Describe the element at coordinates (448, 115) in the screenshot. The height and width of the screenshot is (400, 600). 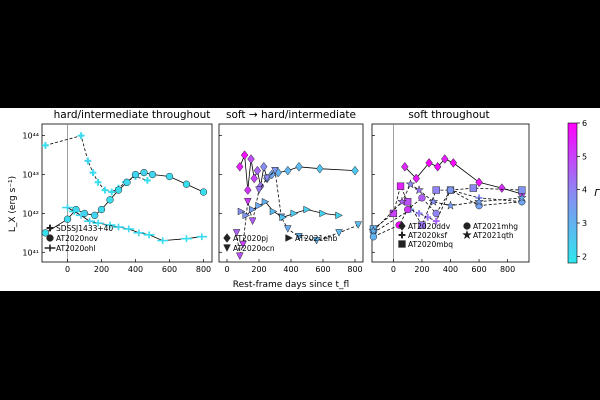
I see `panel-title-soft: soft throughout` at that location.